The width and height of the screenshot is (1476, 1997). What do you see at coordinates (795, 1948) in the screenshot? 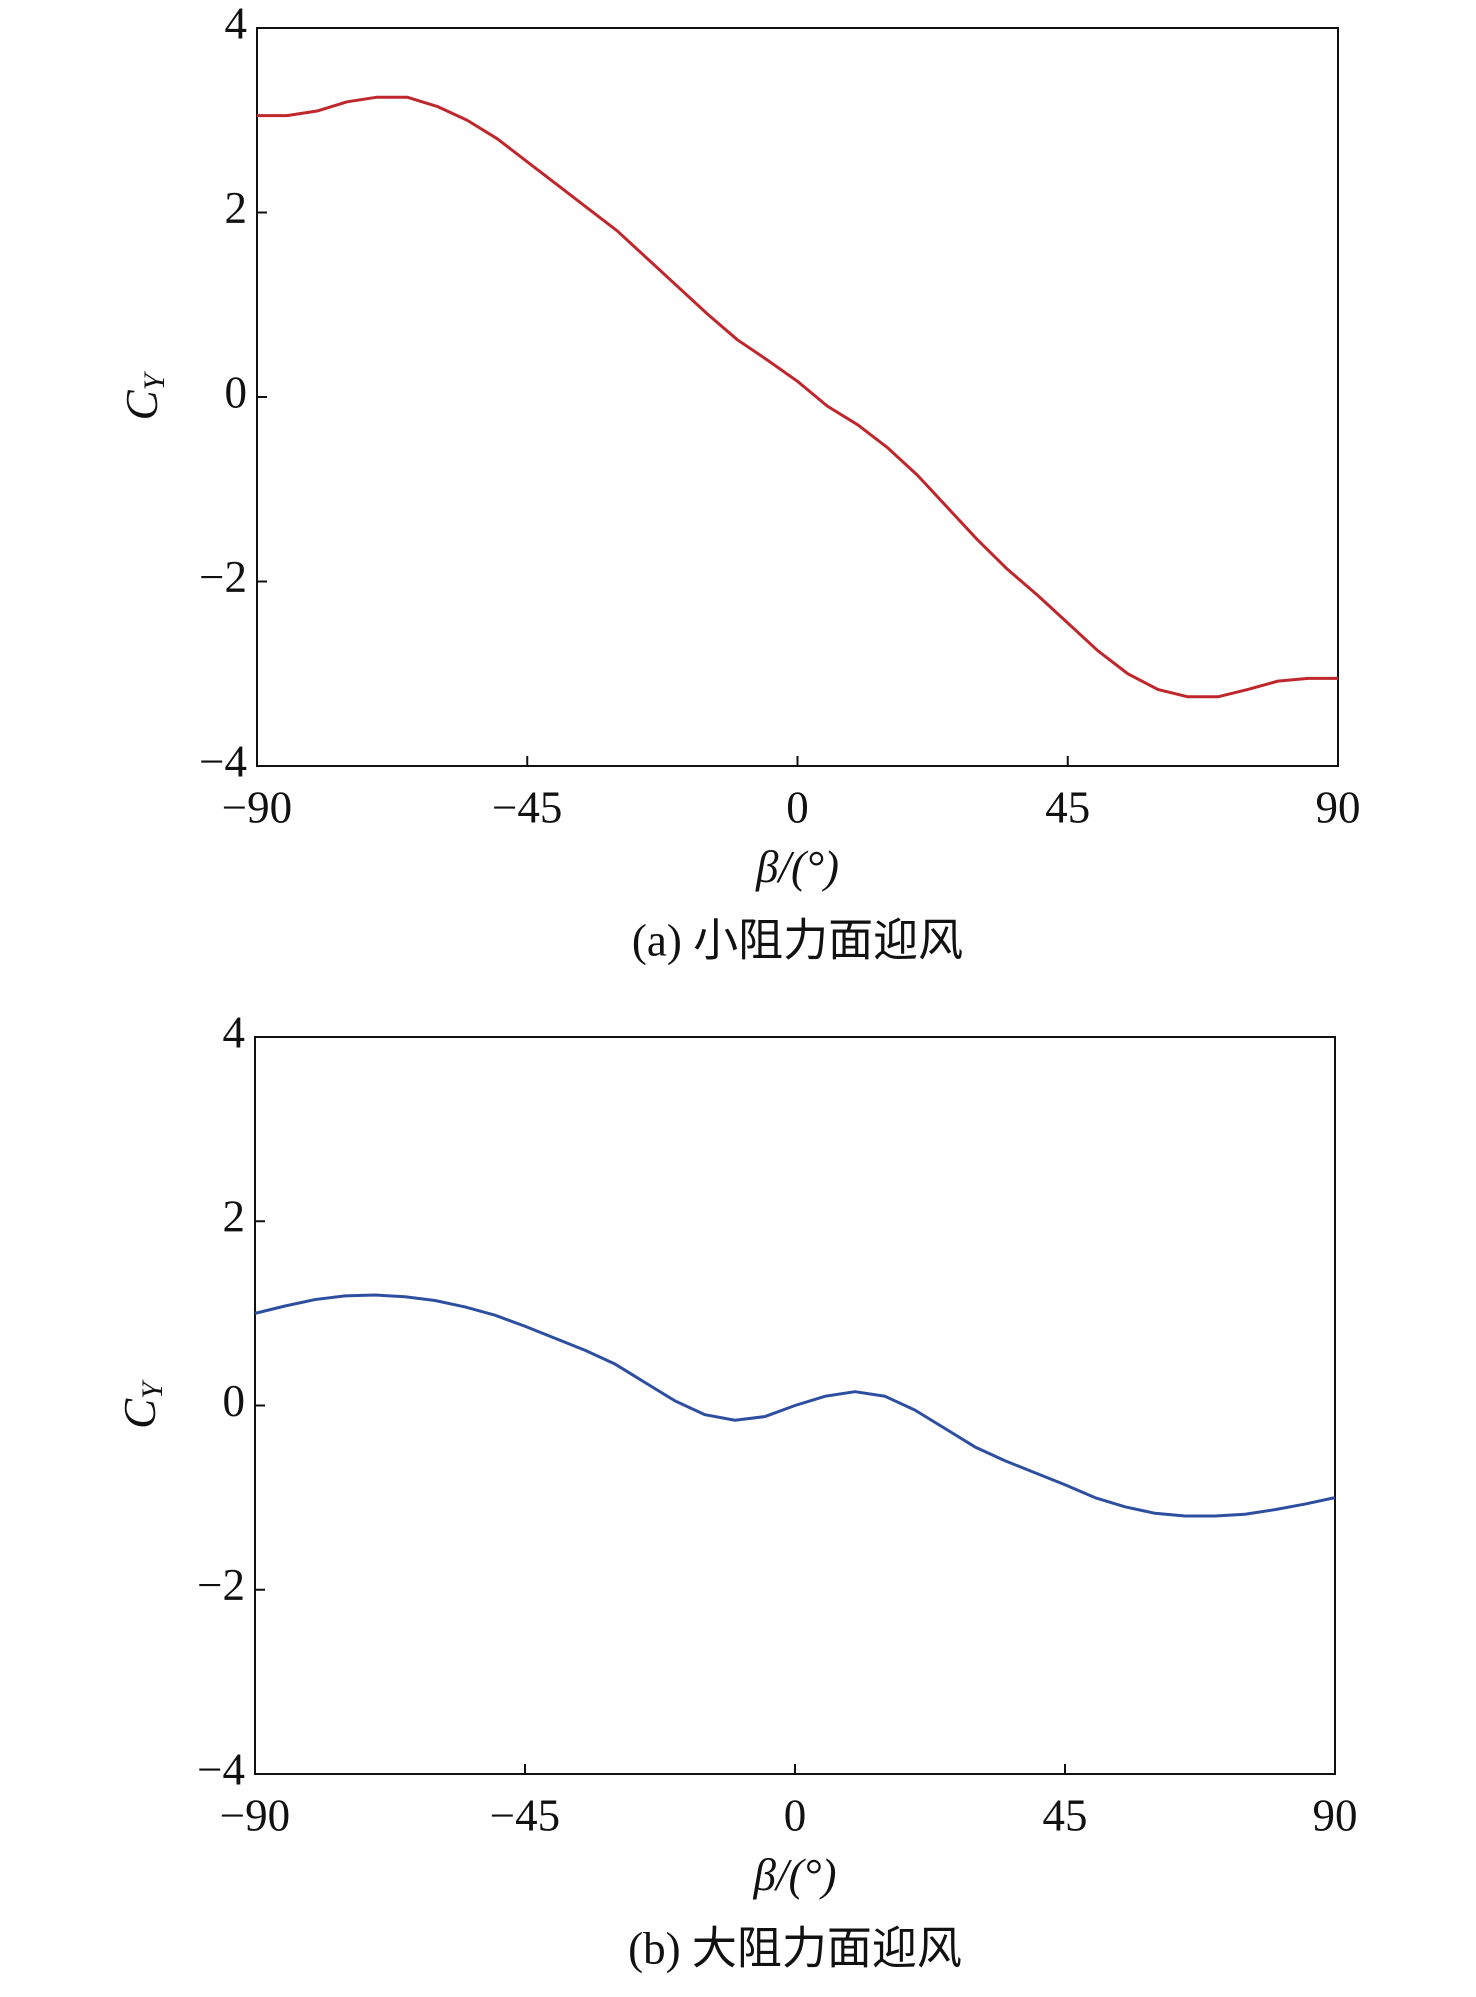
I see `caption: (b) 大阻力面迎风` at bounding box center [795, 1948].